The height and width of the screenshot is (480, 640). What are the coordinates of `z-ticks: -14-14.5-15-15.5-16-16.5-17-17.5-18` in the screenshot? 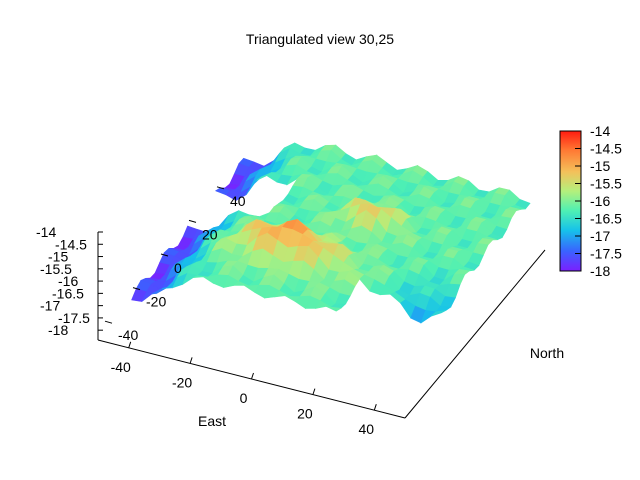 It's located at (69, 281).